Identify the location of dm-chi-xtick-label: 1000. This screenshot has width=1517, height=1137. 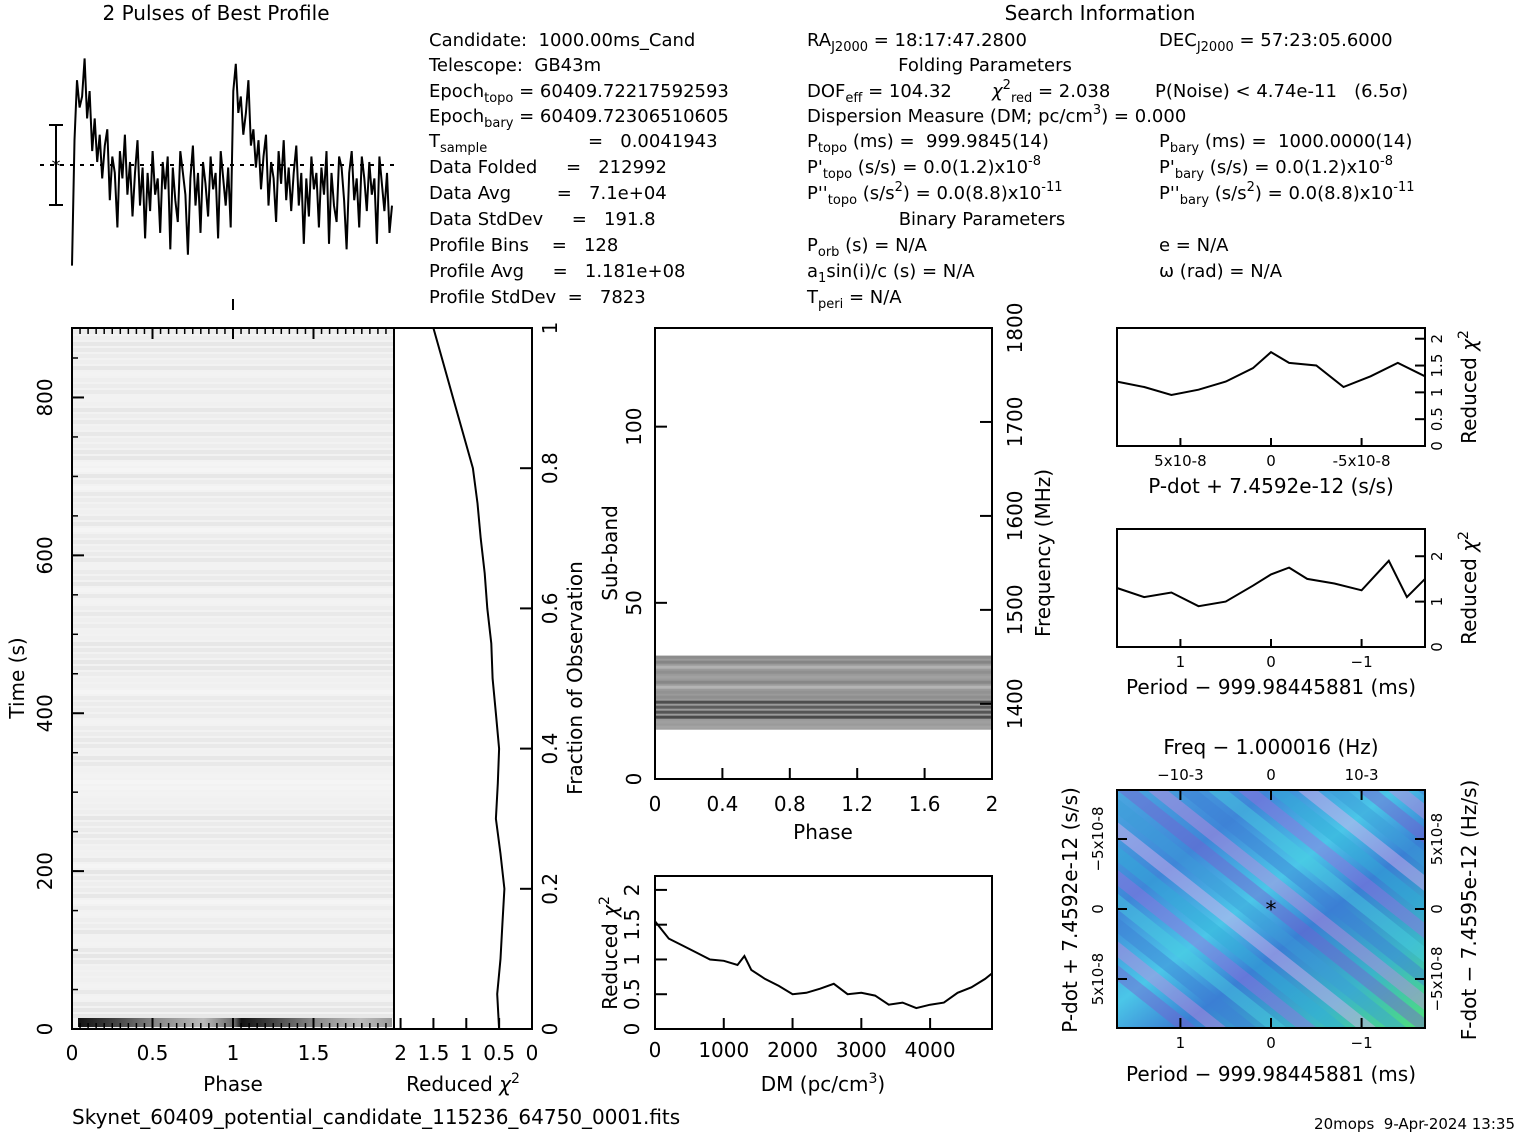
(723, 1050).